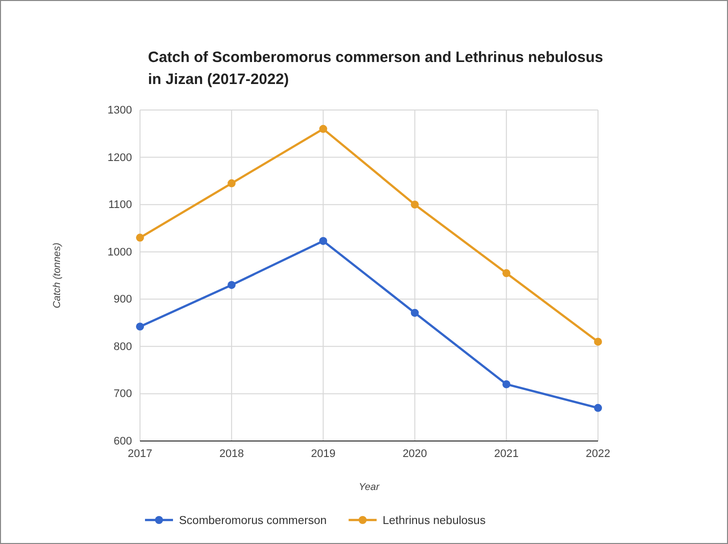  Describe the element at coordinates (323, 454) in the screenshot. I see `x-tick-label: 2019` at that location.